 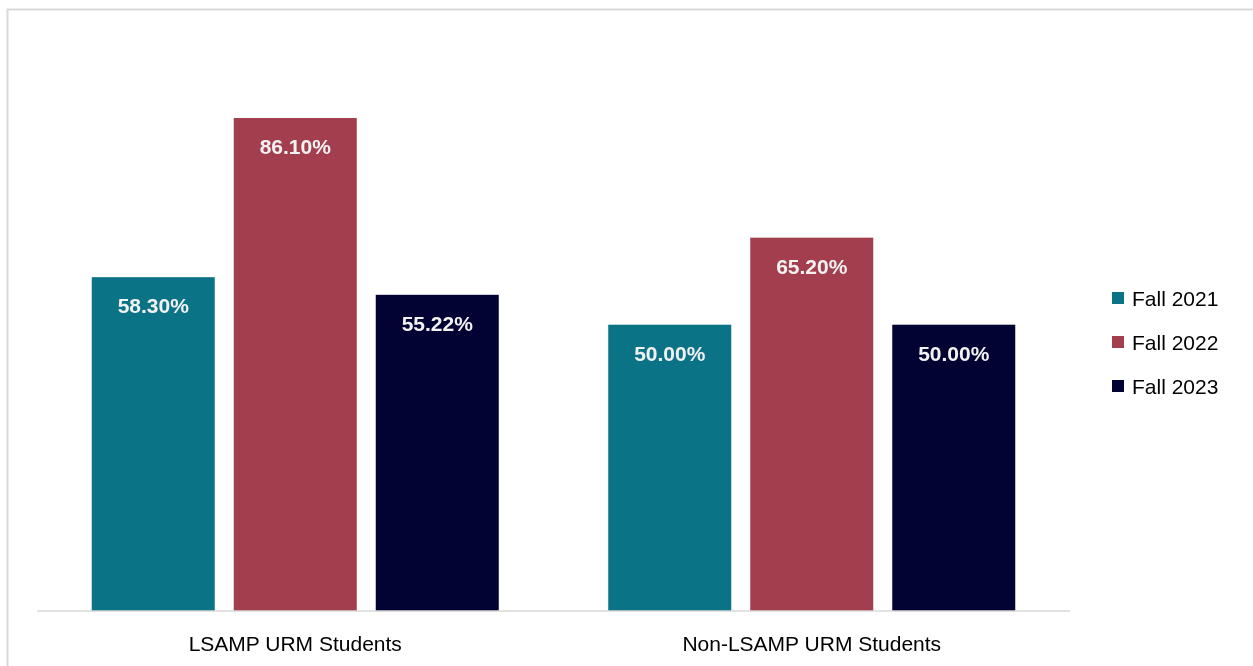 I want to click on x-tick-label: LSAMP URM Students, so click(x=295, y=643).